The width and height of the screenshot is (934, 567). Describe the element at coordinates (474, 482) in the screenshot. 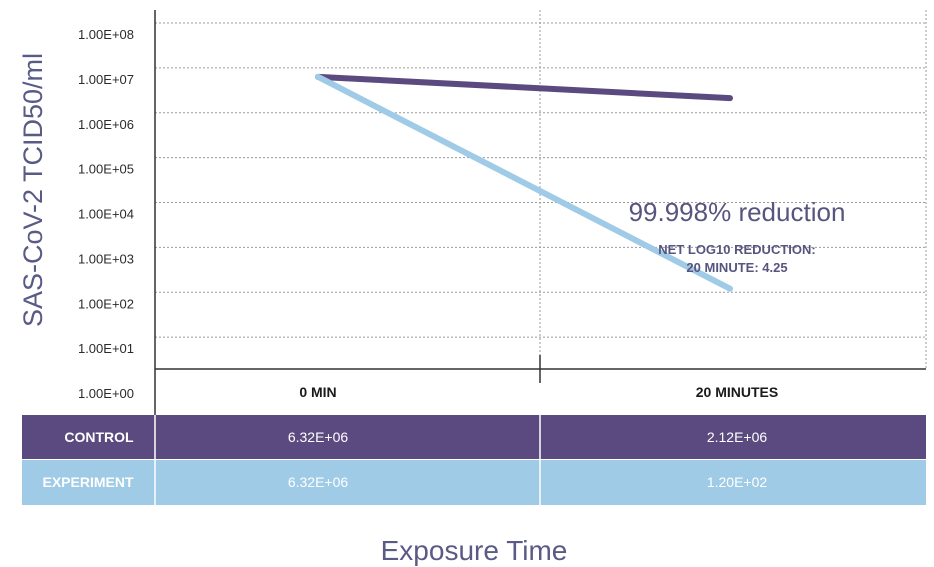

I see `experiment-row` at that location.